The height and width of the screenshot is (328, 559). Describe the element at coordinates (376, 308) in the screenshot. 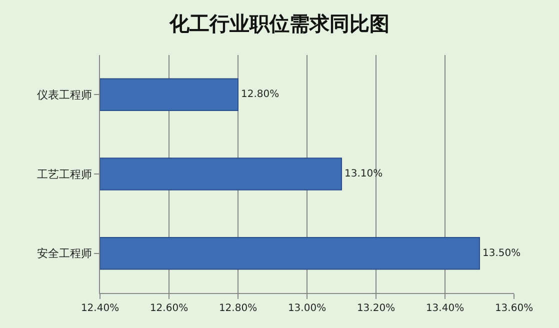

I see `x-tick-label: 13.20%` at that location.